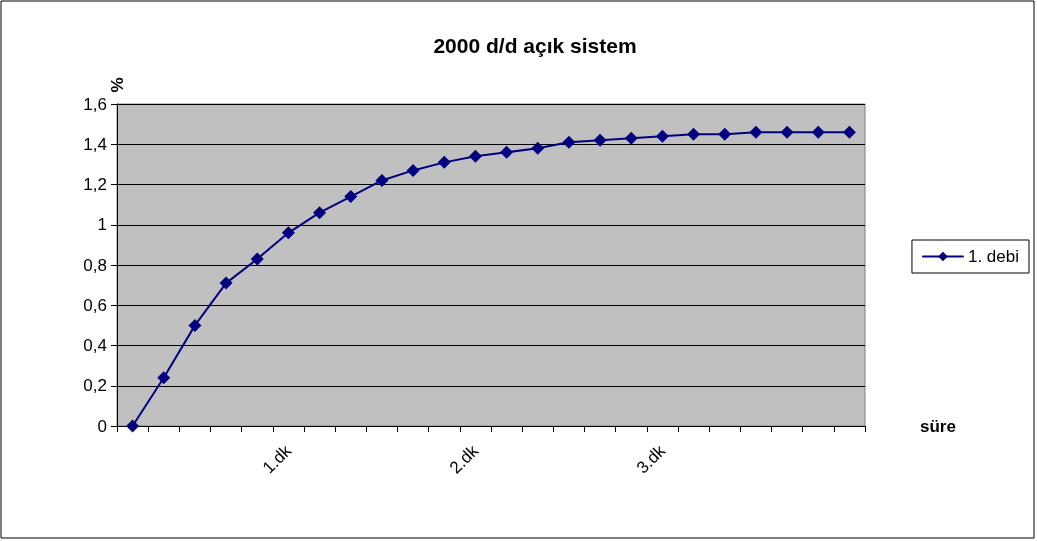 The height and width of the screenshot is (541, 1037). I want to click on y-axis-title: %, so click(117, 85).